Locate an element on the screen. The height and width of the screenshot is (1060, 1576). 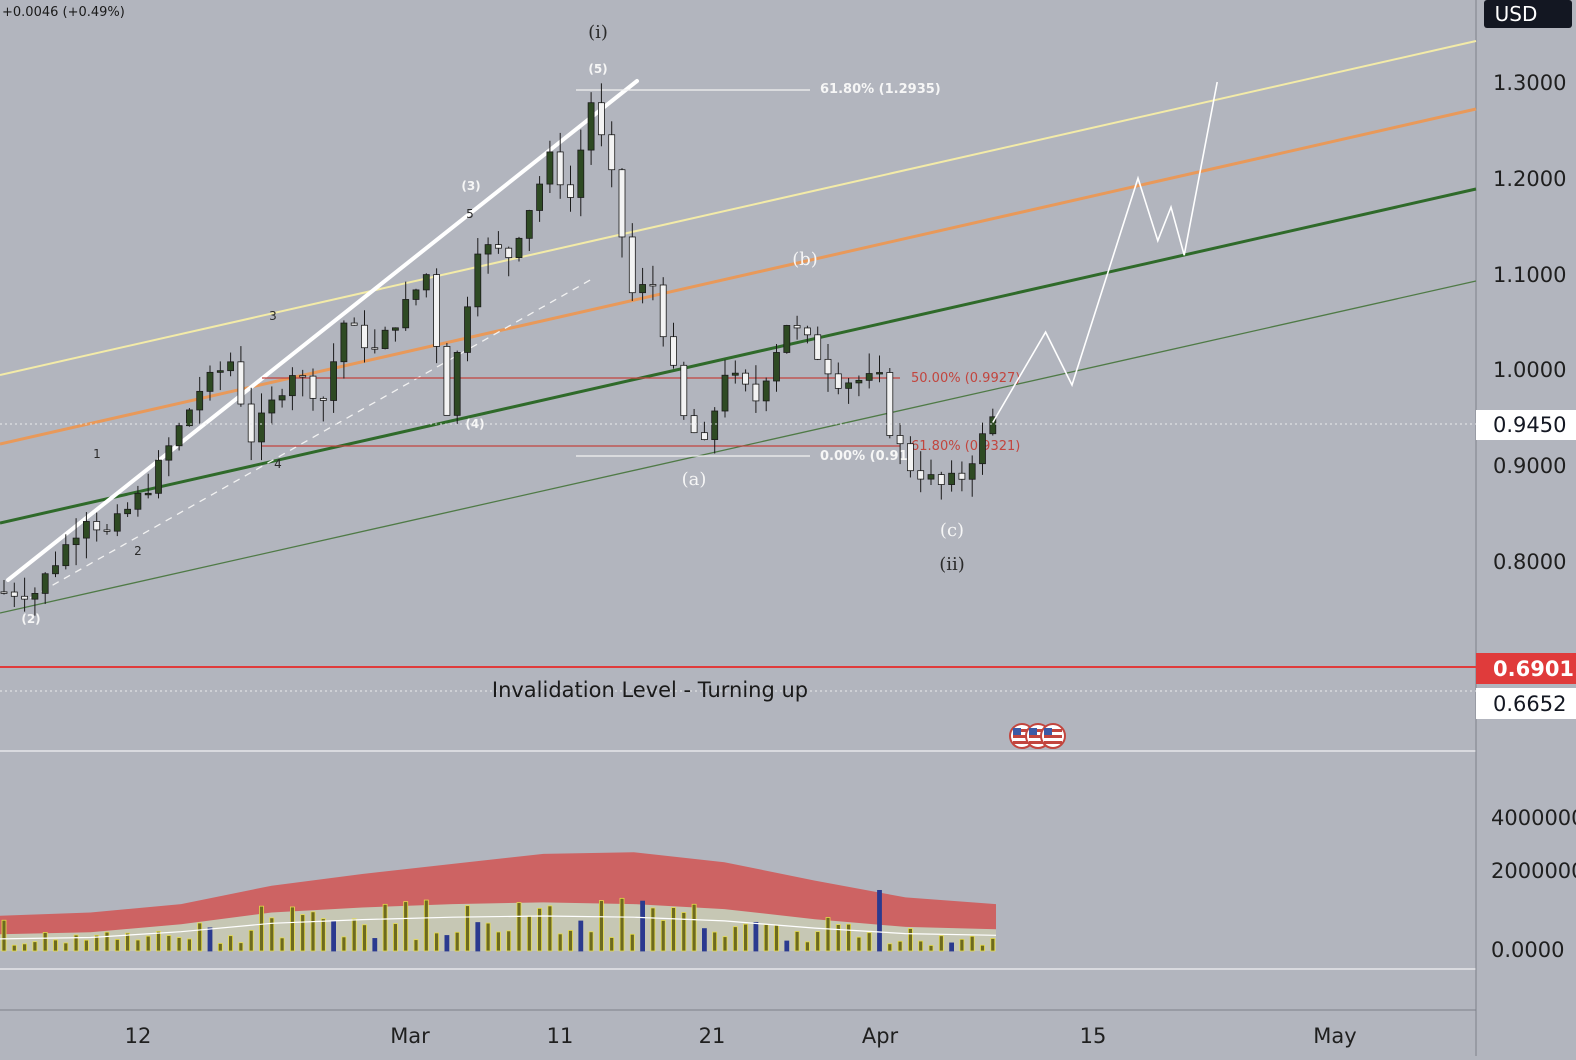
fibonacci-lower: 50.00% (0.9927) 61.80% (0.9321) is located at coordinates (641, 412).